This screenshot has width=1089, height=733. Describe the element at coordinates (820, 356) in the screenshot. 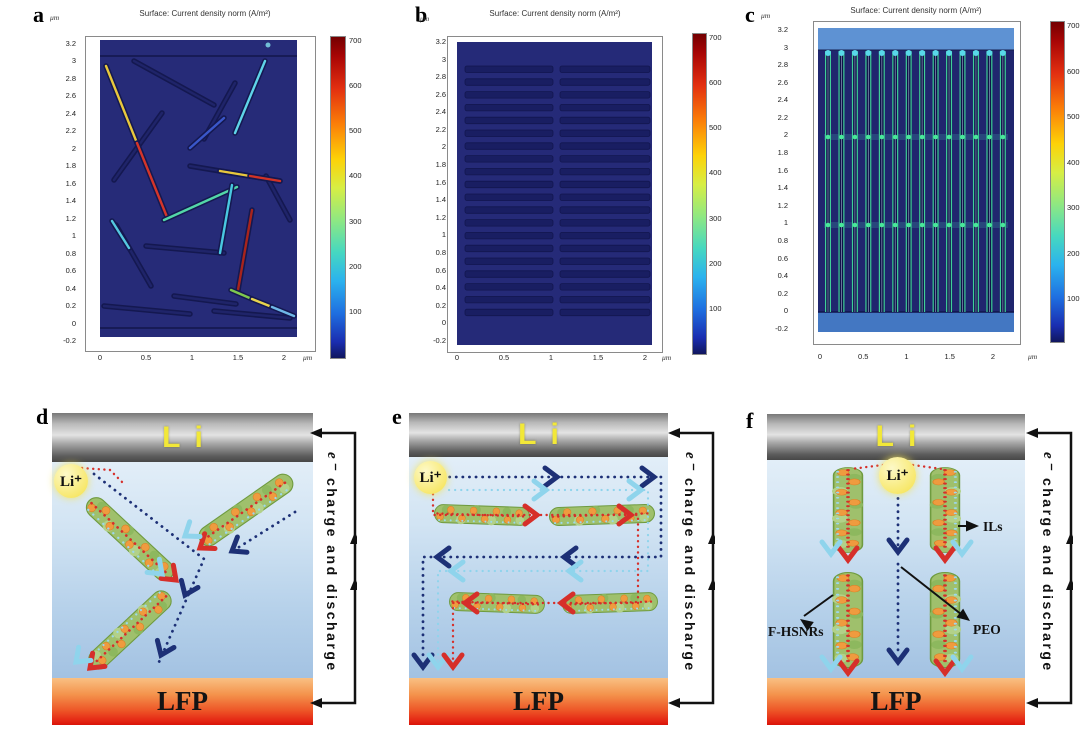

I see `tick-label: 0` at that location.